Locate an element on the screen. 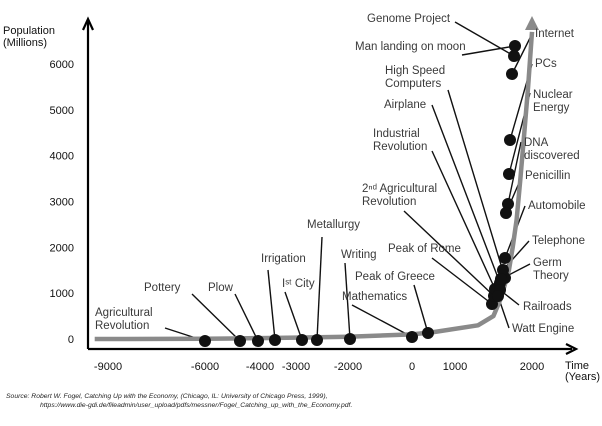 The height and width of the screenshot is (426, 602). event-label: Industrial is located at coordinates (396, 134).